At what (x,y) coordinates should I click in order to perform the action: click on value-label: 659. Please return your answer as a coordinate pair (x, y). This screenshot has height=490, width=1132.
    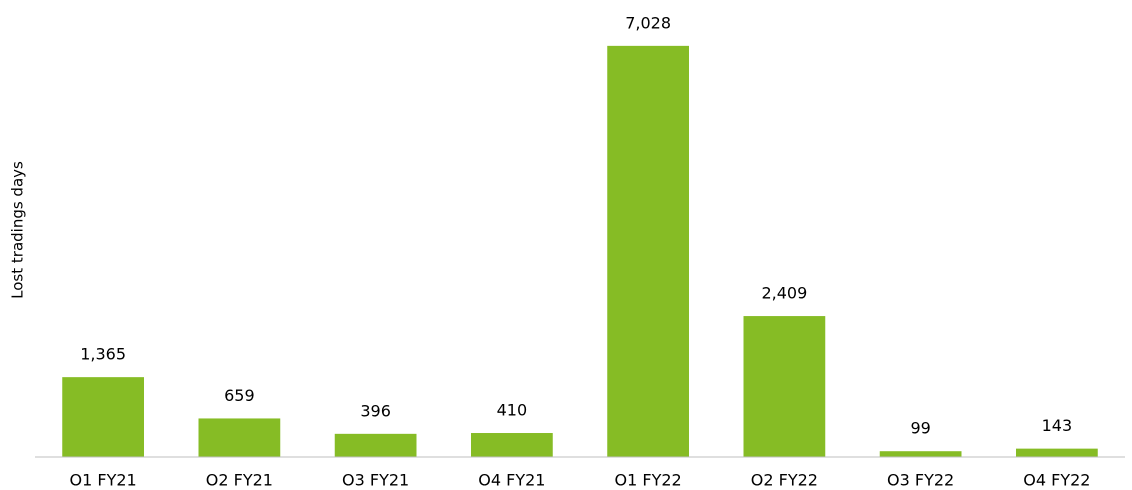
    Looking at the image, I should click on (239, 395).